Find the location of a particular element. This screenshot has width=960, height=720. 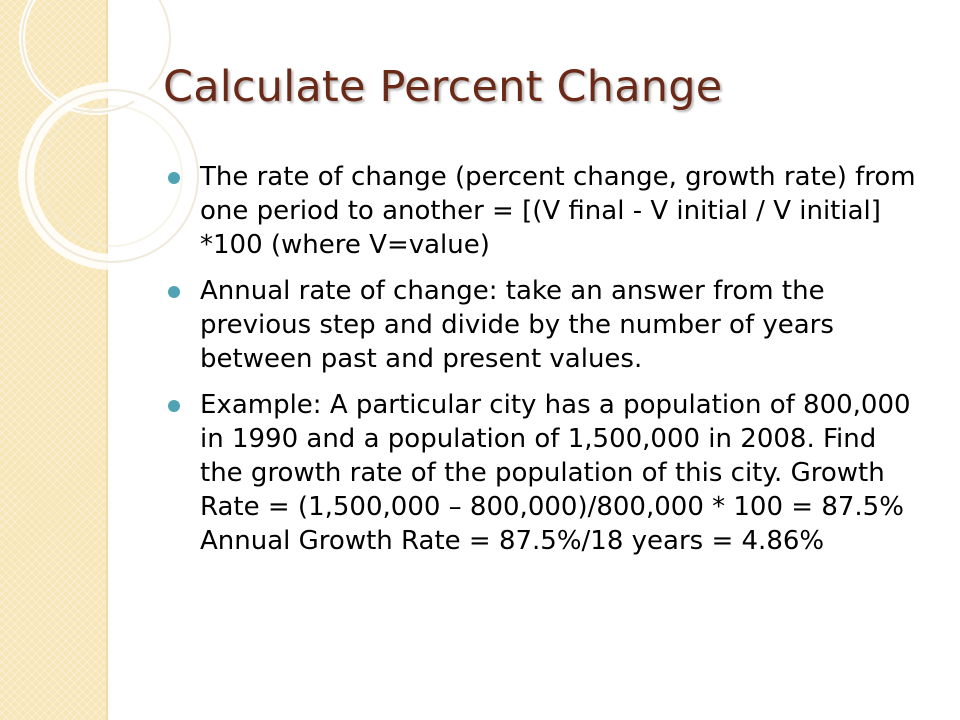

decorative-circles is located at coordinates (109, 135).